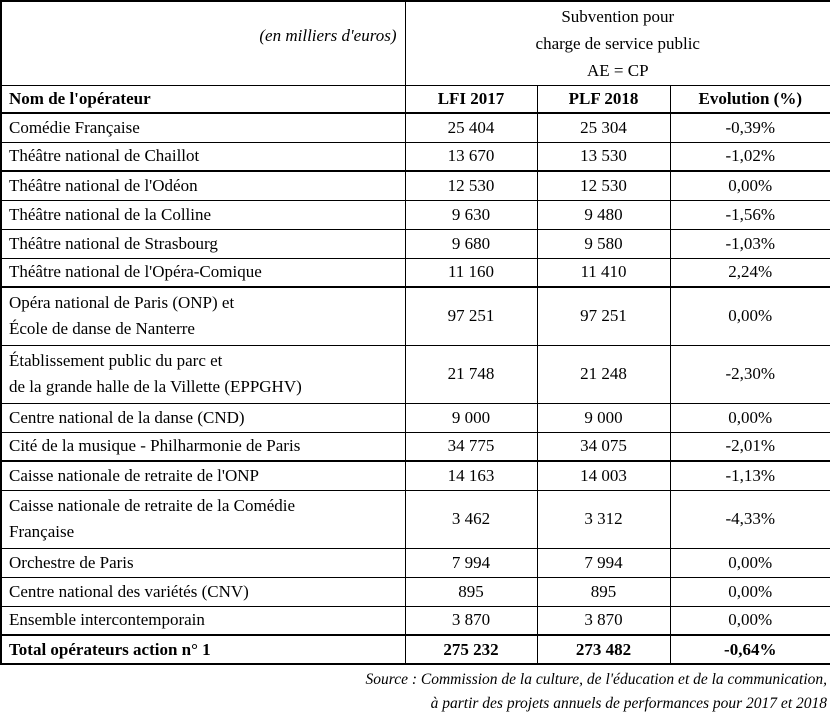  What do you see at coordinates (603, 519) in the screenshot?
I see `plf-2018-value: 3 312` at bounding box center [603, 519].